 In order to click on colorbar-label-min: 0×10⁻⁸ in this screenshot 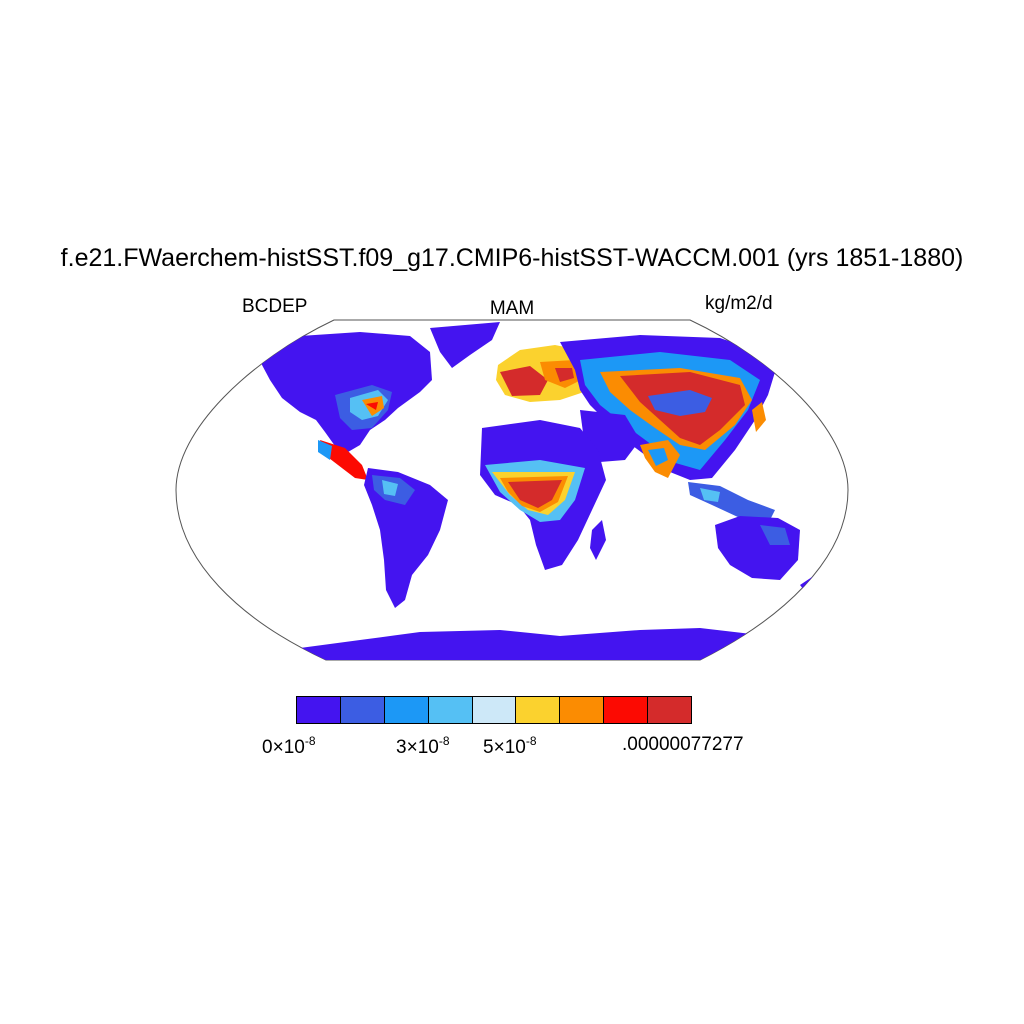, I will do `click(289, 746)`.